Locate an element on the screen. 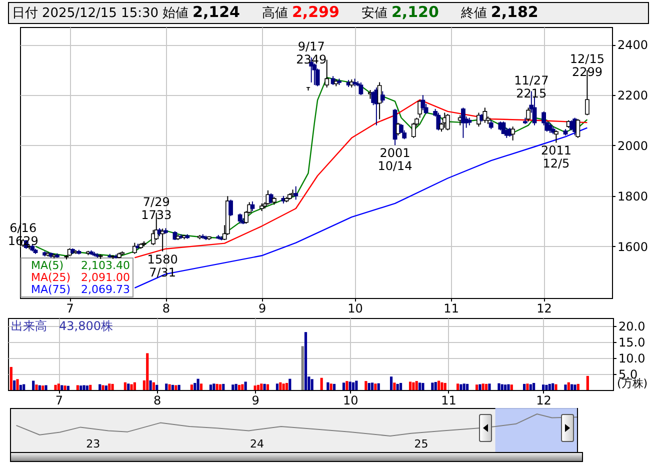 This screenshot has height=470, width=653. text: MA(25) is located at coordinates (51, 277).